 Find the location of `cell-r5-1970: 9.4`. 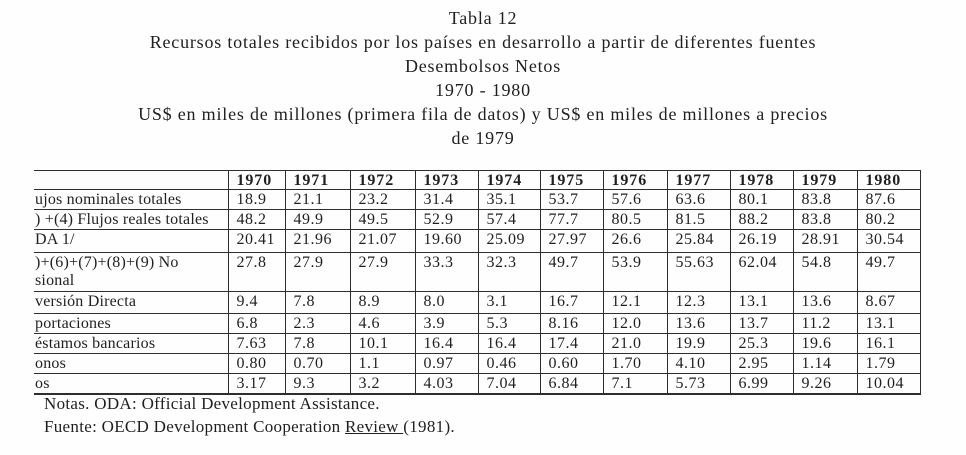

cell-r5-1970: 9.4 is located at coordinates (256, 302).